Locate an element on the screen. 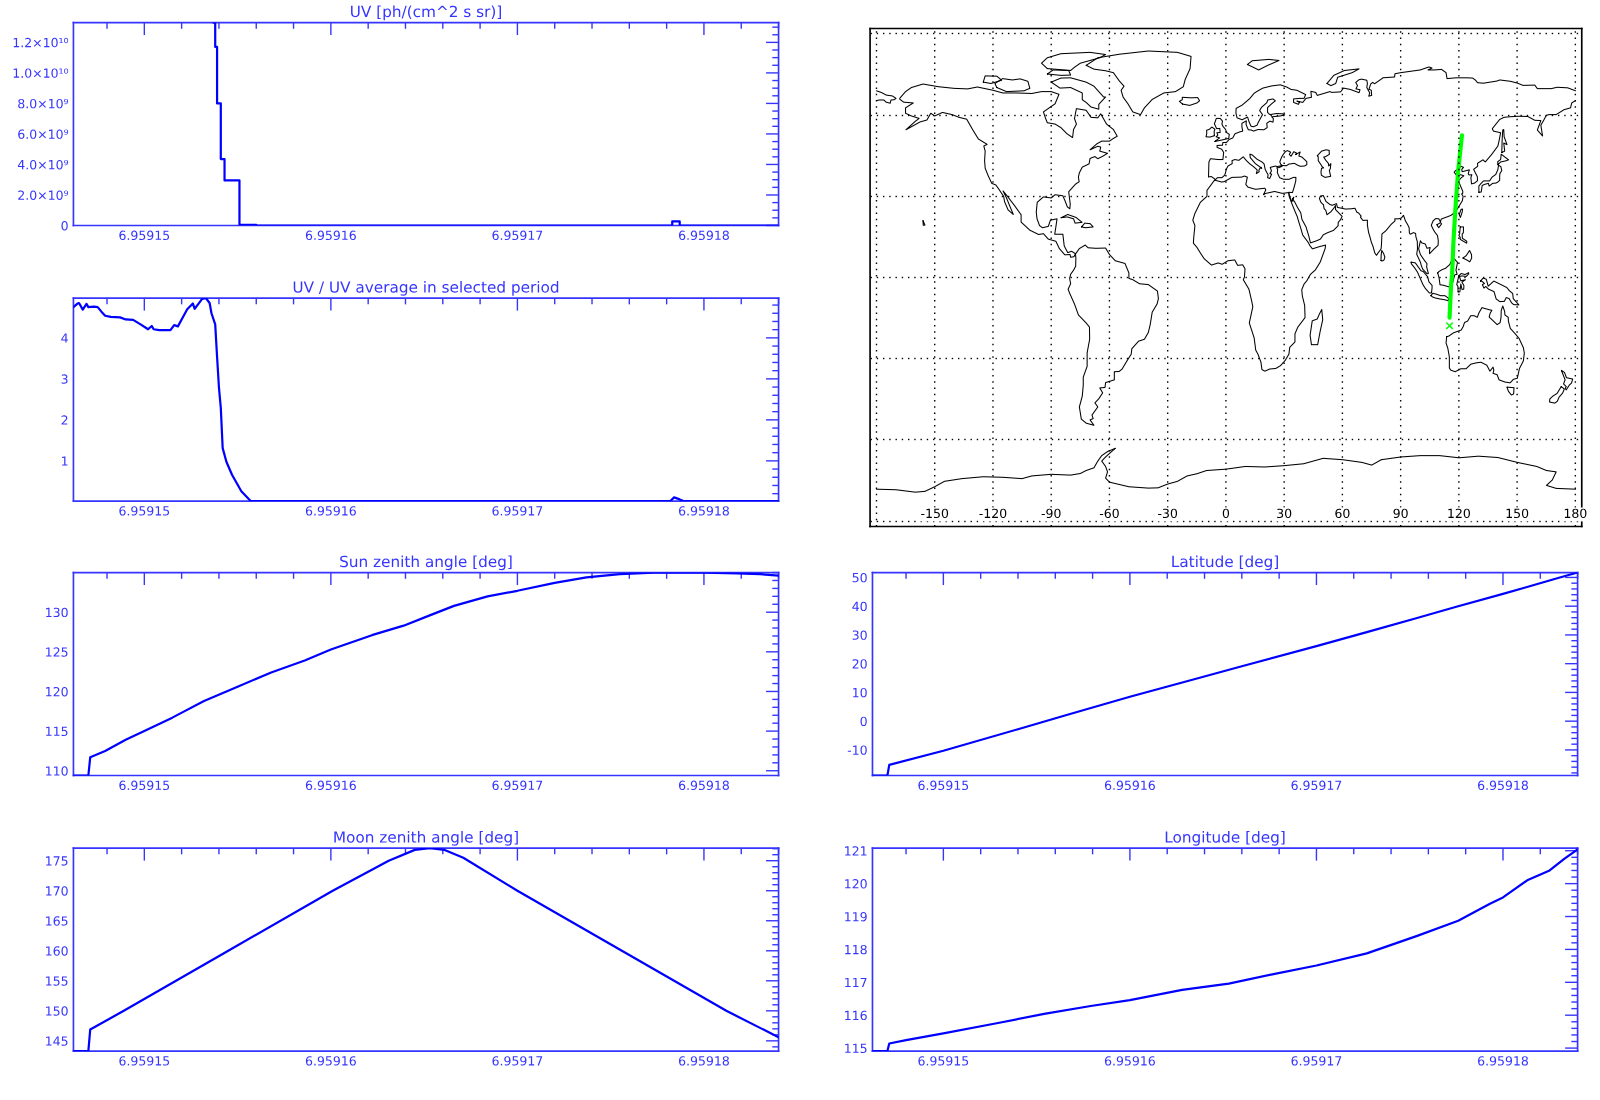  x-tick-label: 150 is located at coordinates (1517, 513).